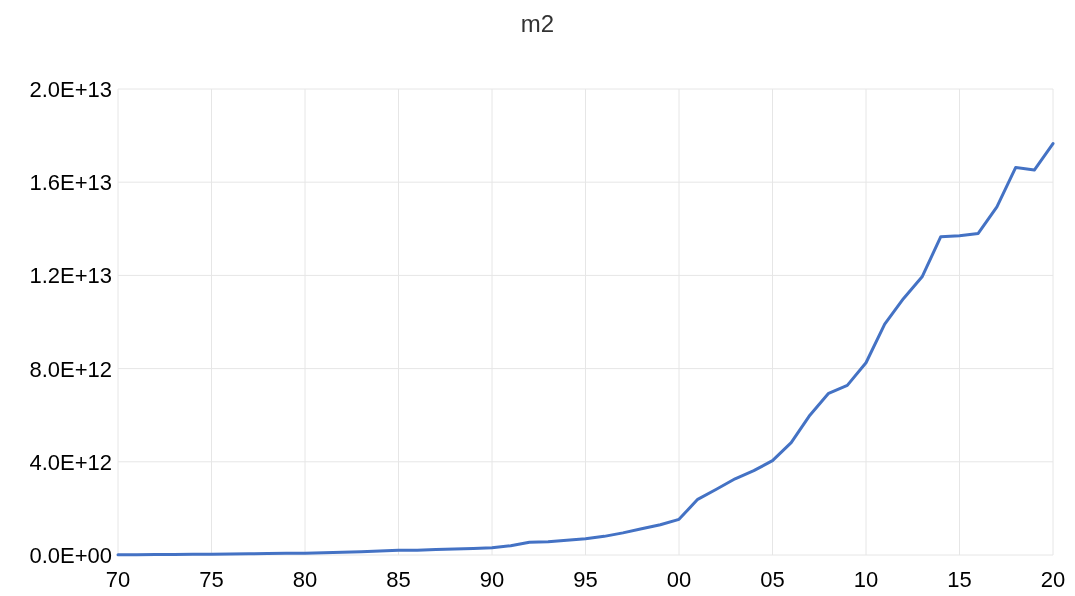 The image size is (1075, 596). Describe the element at coordinates (1053, 579) in the screenshot. I see `x-tick-label: 20` at that location.